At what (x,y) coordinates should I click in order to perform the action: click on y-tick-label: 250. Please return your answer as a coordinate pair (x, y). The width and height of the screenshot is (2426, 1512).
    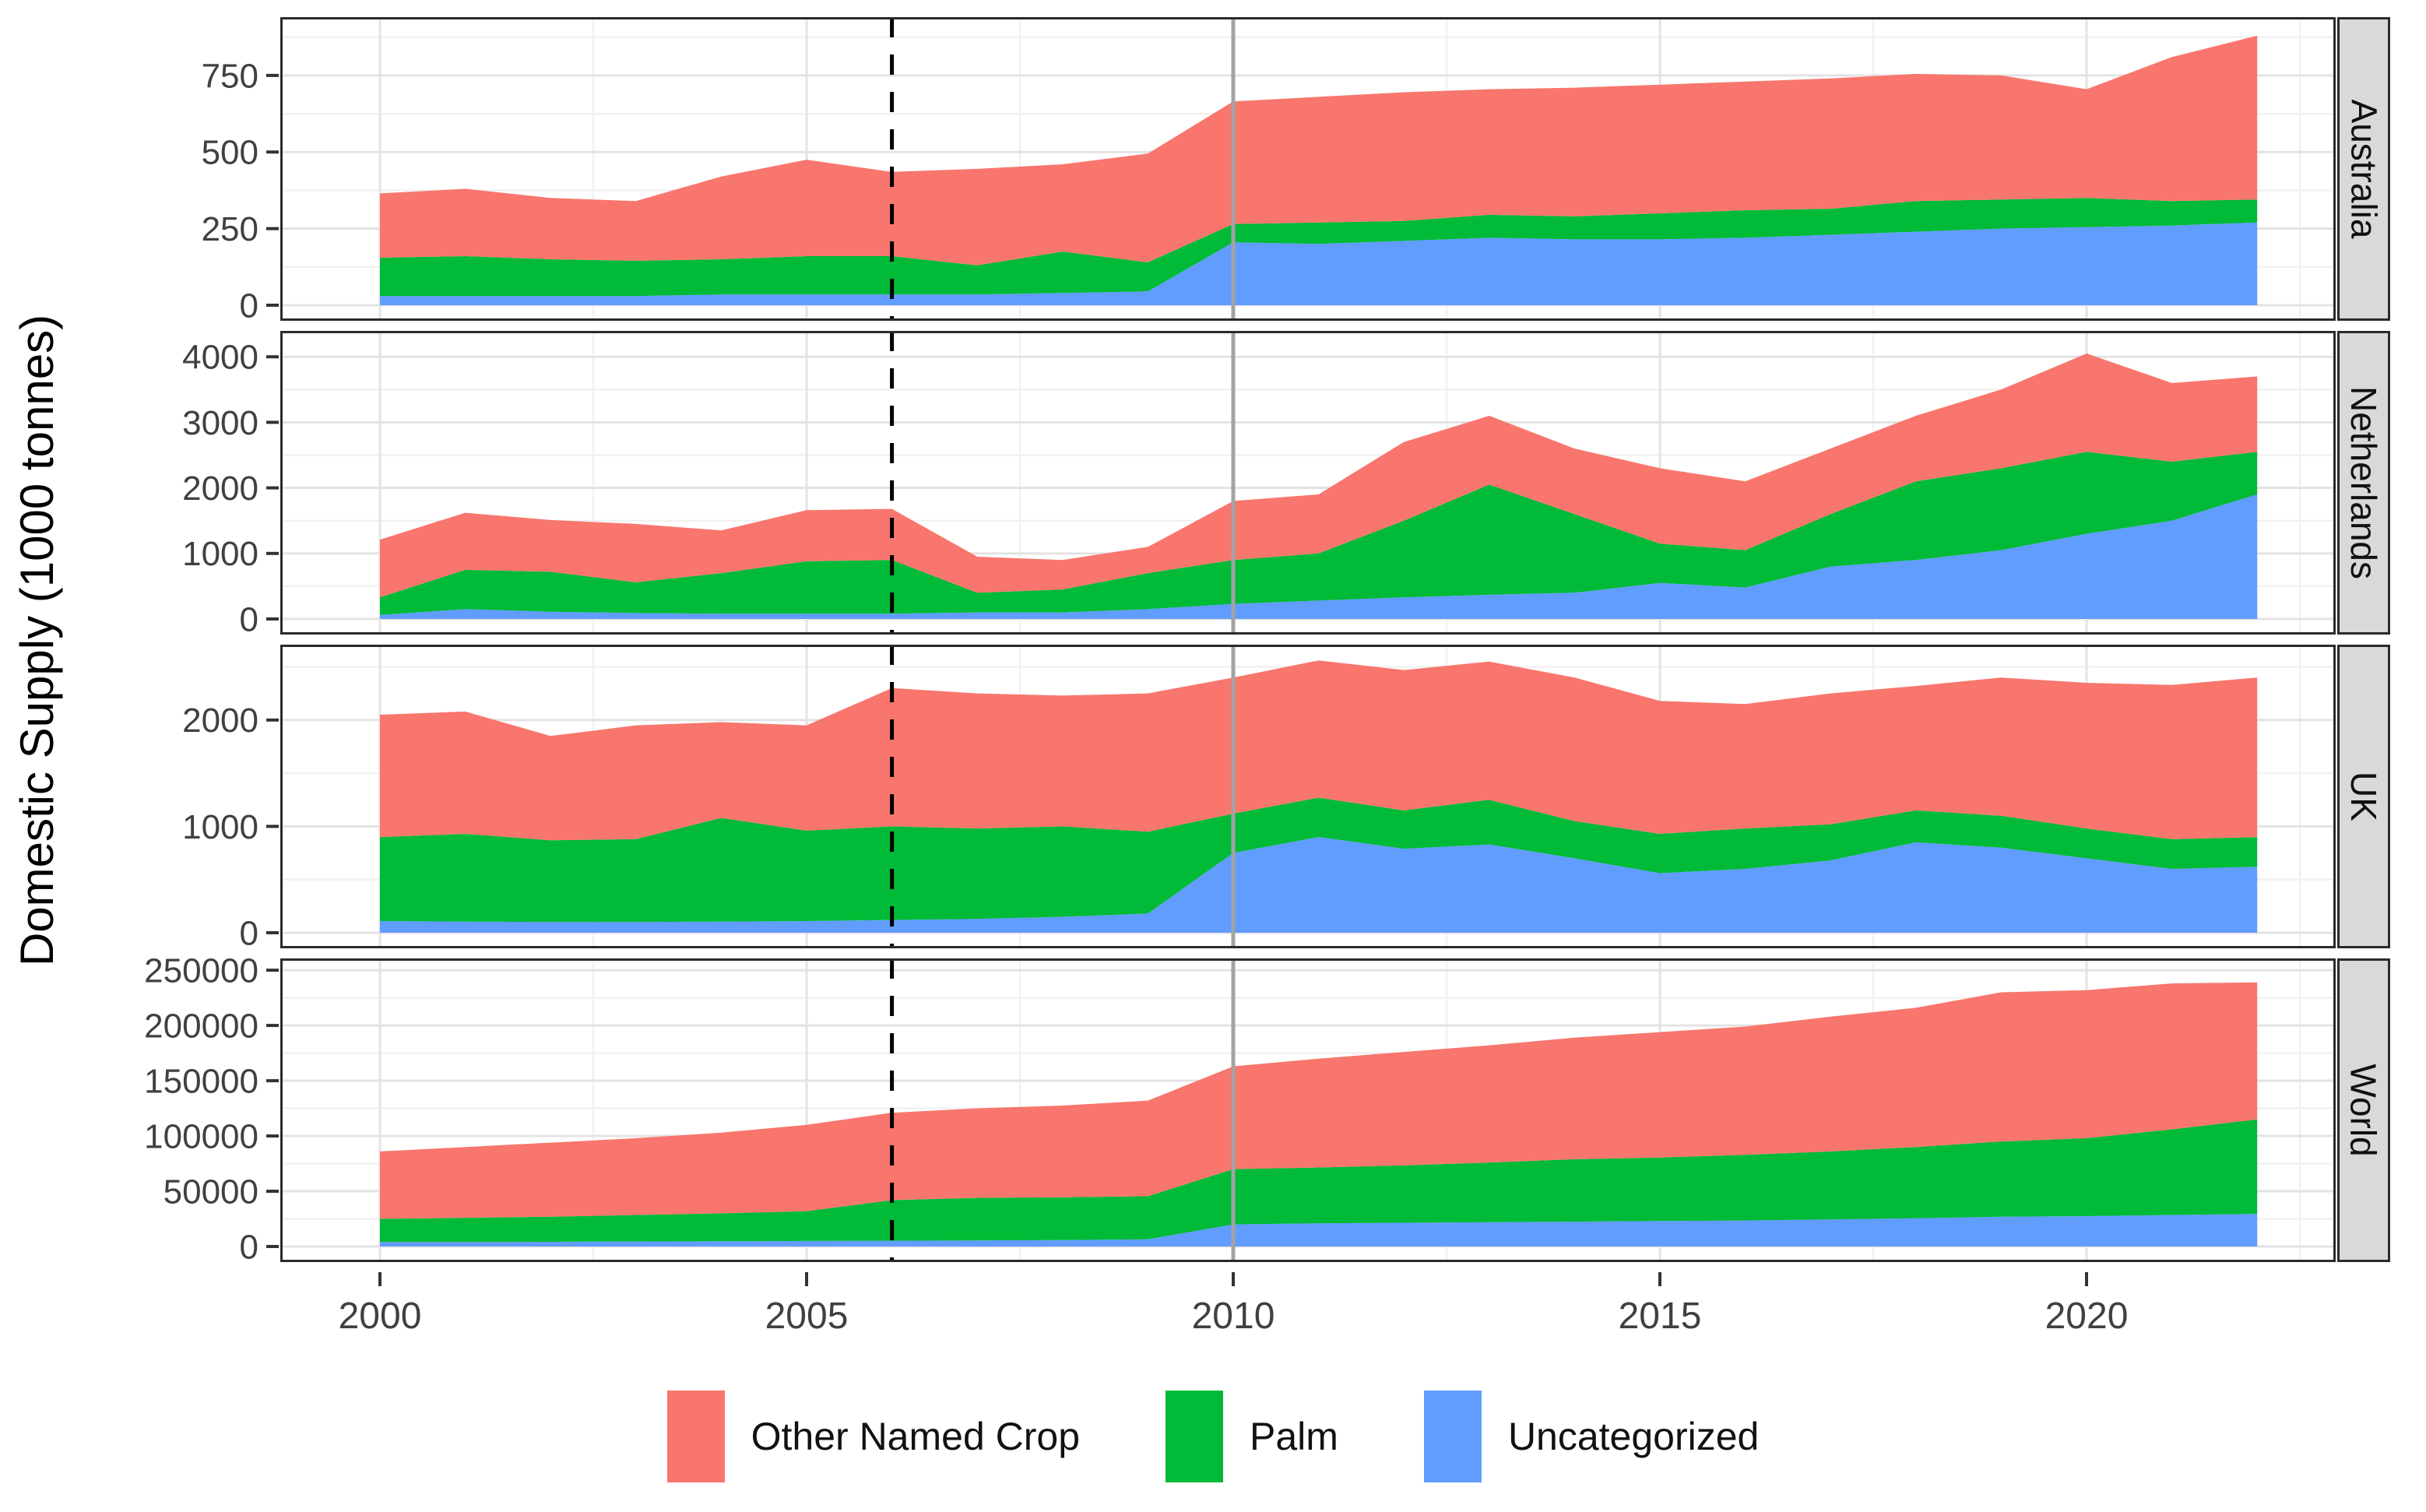
    Looking at the image, I should click on (230, 229).